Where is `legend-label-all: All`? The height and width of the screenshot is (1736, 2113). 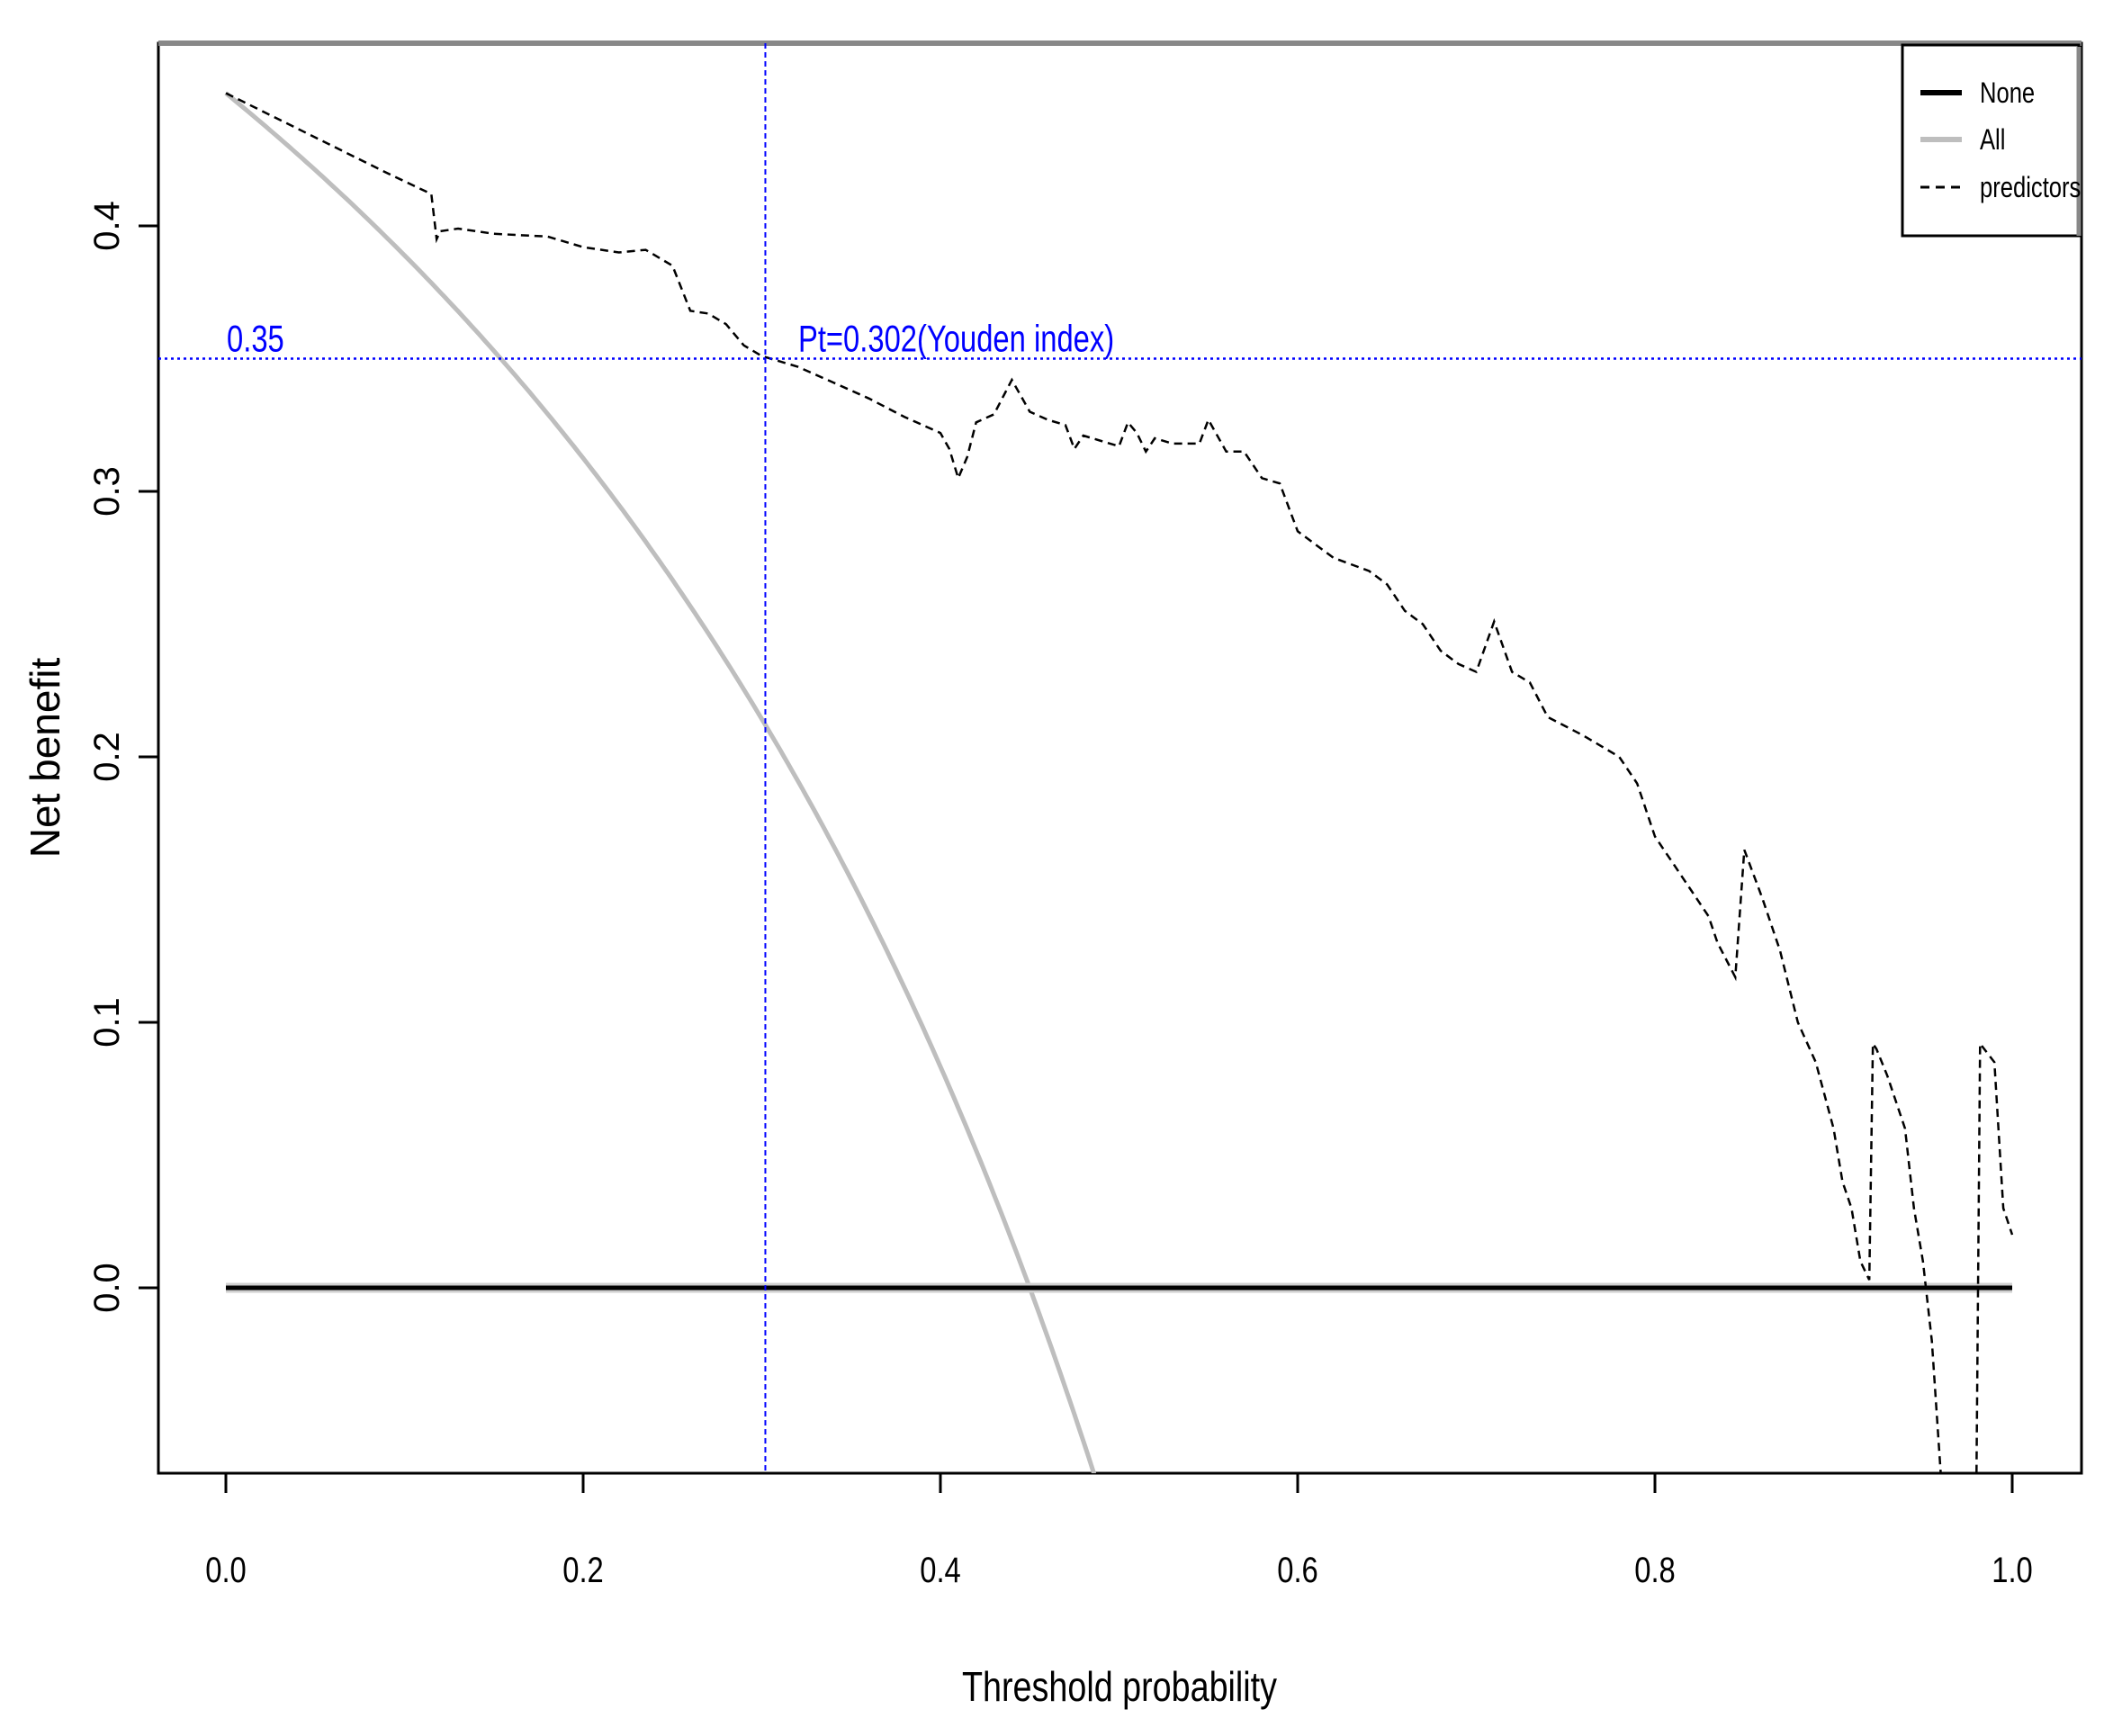 legend-label-all: All is located at coordinates (1992, 140).